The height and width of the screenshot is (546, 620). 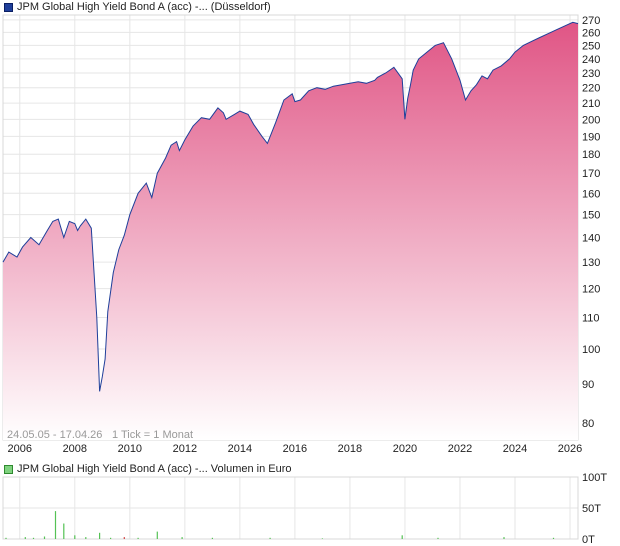 What do you see at coordinates (591, 155) in the screenshot?
I see `price-y-tick-label: 180` at bounding box center [591, 155].